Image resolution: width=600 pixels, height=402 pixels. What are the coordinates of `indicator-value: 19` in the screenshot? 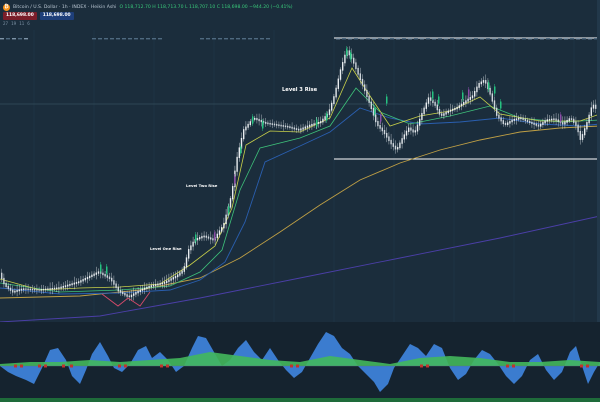 It's located at (14, 23).